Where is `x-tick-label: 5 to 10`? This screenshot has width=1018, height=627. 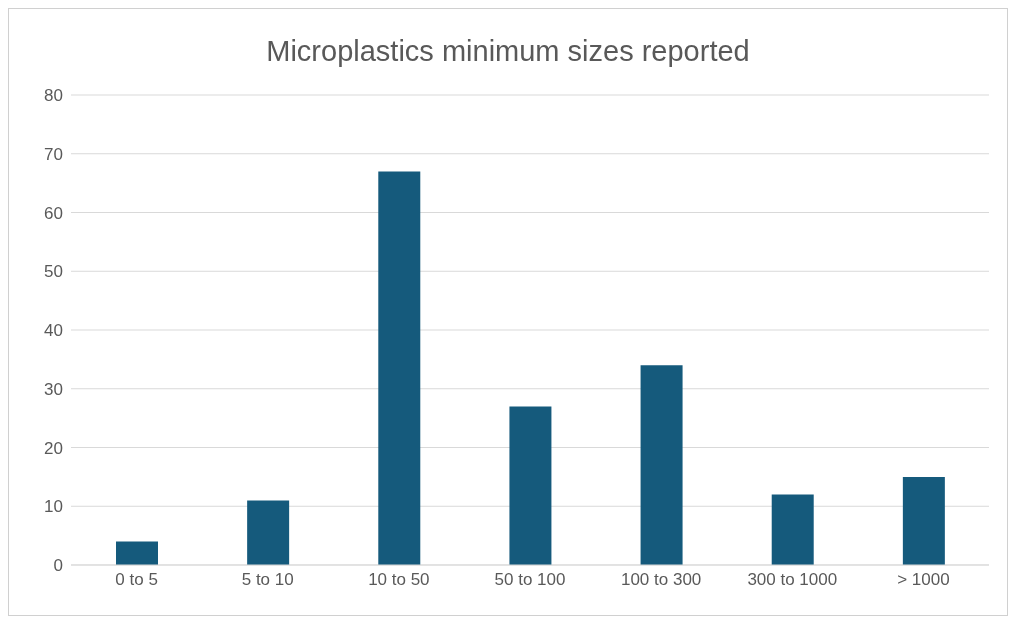
x-tick-label: 5 to 10 is located at coordinates (267, 580).